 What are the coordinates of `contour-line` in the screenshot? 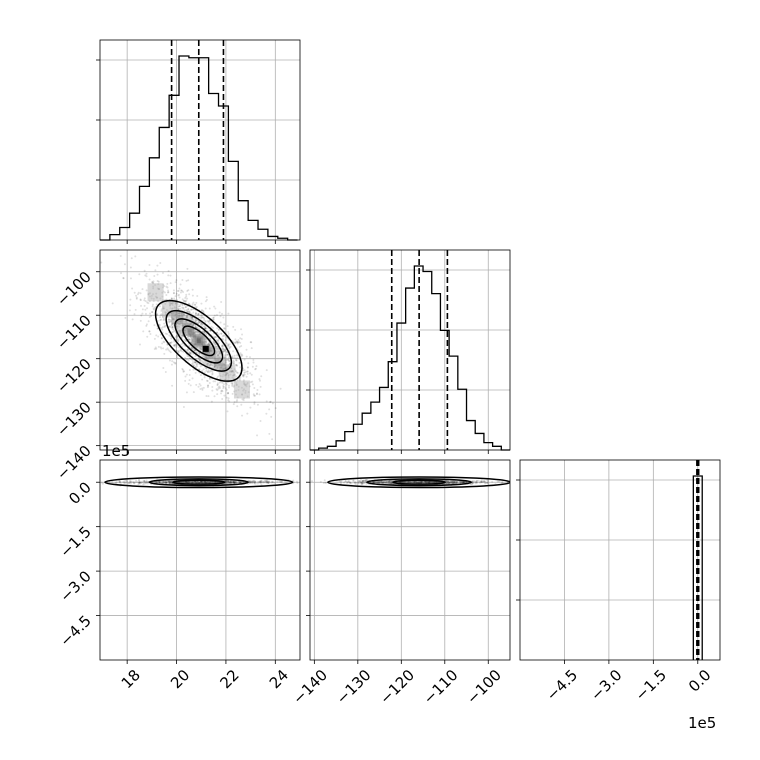 It's located at (198, 340).